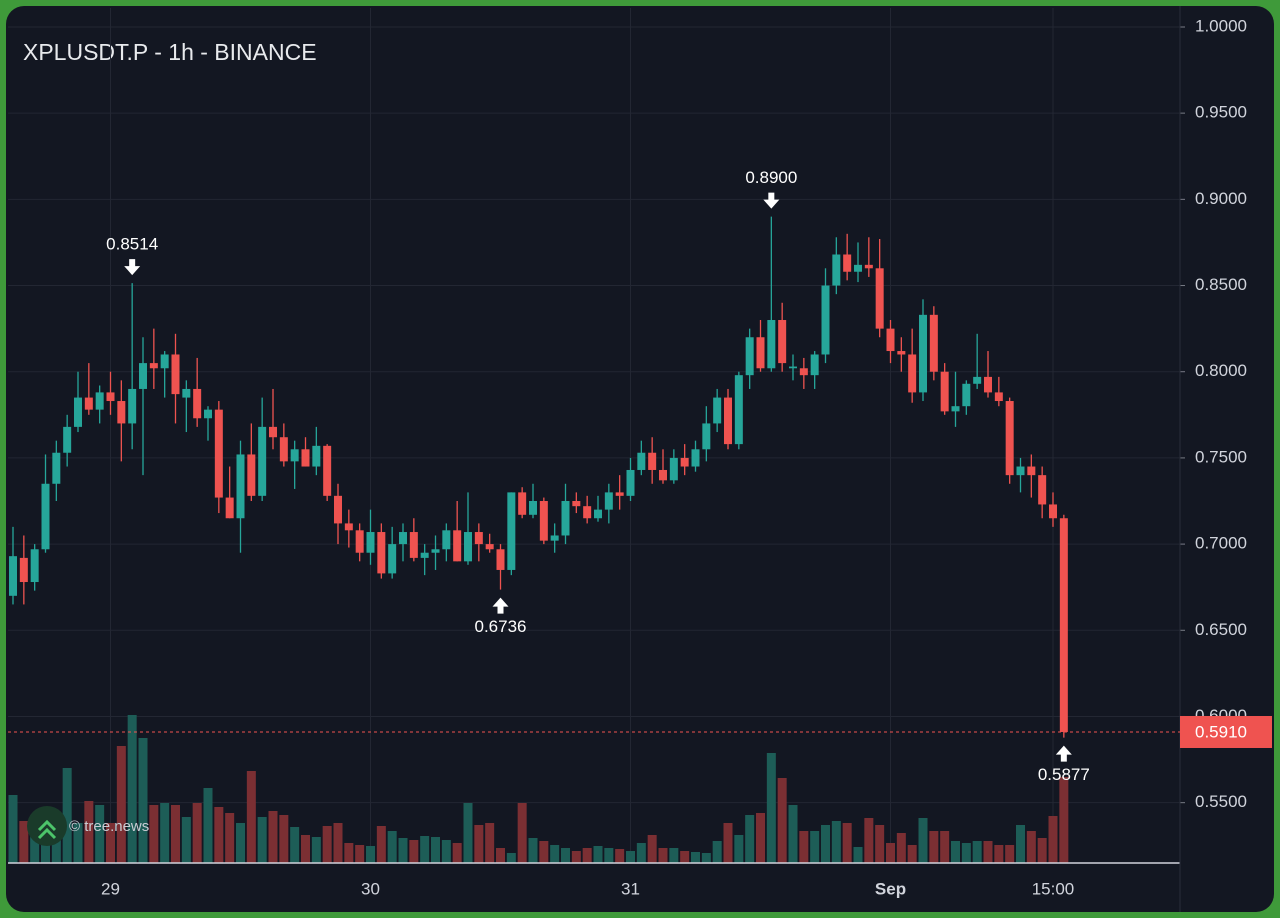  I want to click on y-tick-label: 0.9500, so click(1221, 112).